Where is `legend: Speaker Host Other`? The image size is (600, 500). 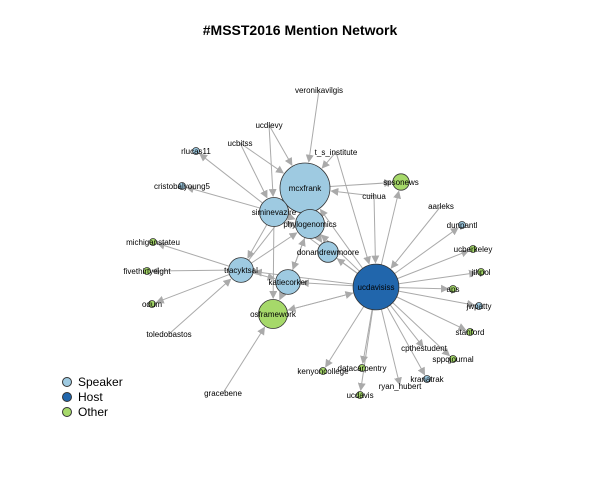 legend: Speaker Host Other is located at coordinates (92, 396).